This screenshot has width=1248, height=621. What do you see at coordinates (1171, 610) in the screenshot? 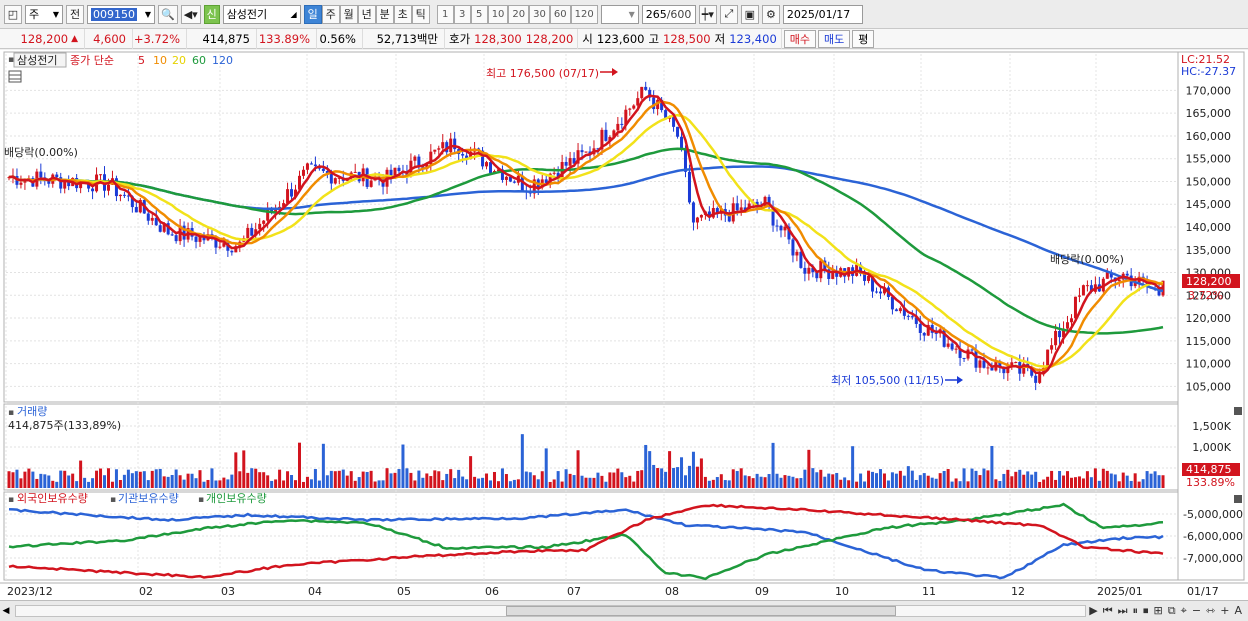
I see `copy-icon: ⧉` at bounding box center [1171, 610].